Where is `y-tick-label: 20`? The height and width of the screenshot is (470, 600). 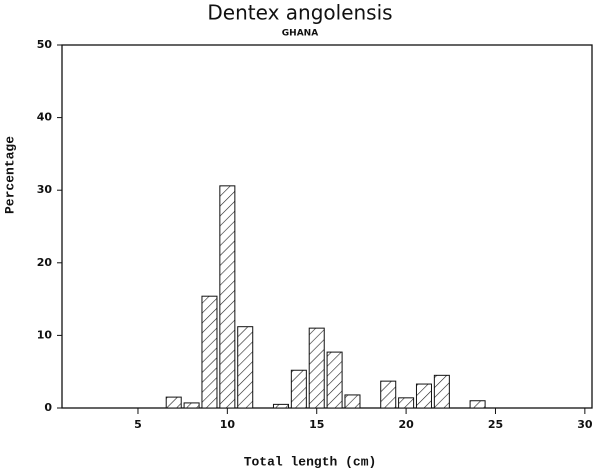 y-tick-label: 20 is located at coordinates (45, 262).